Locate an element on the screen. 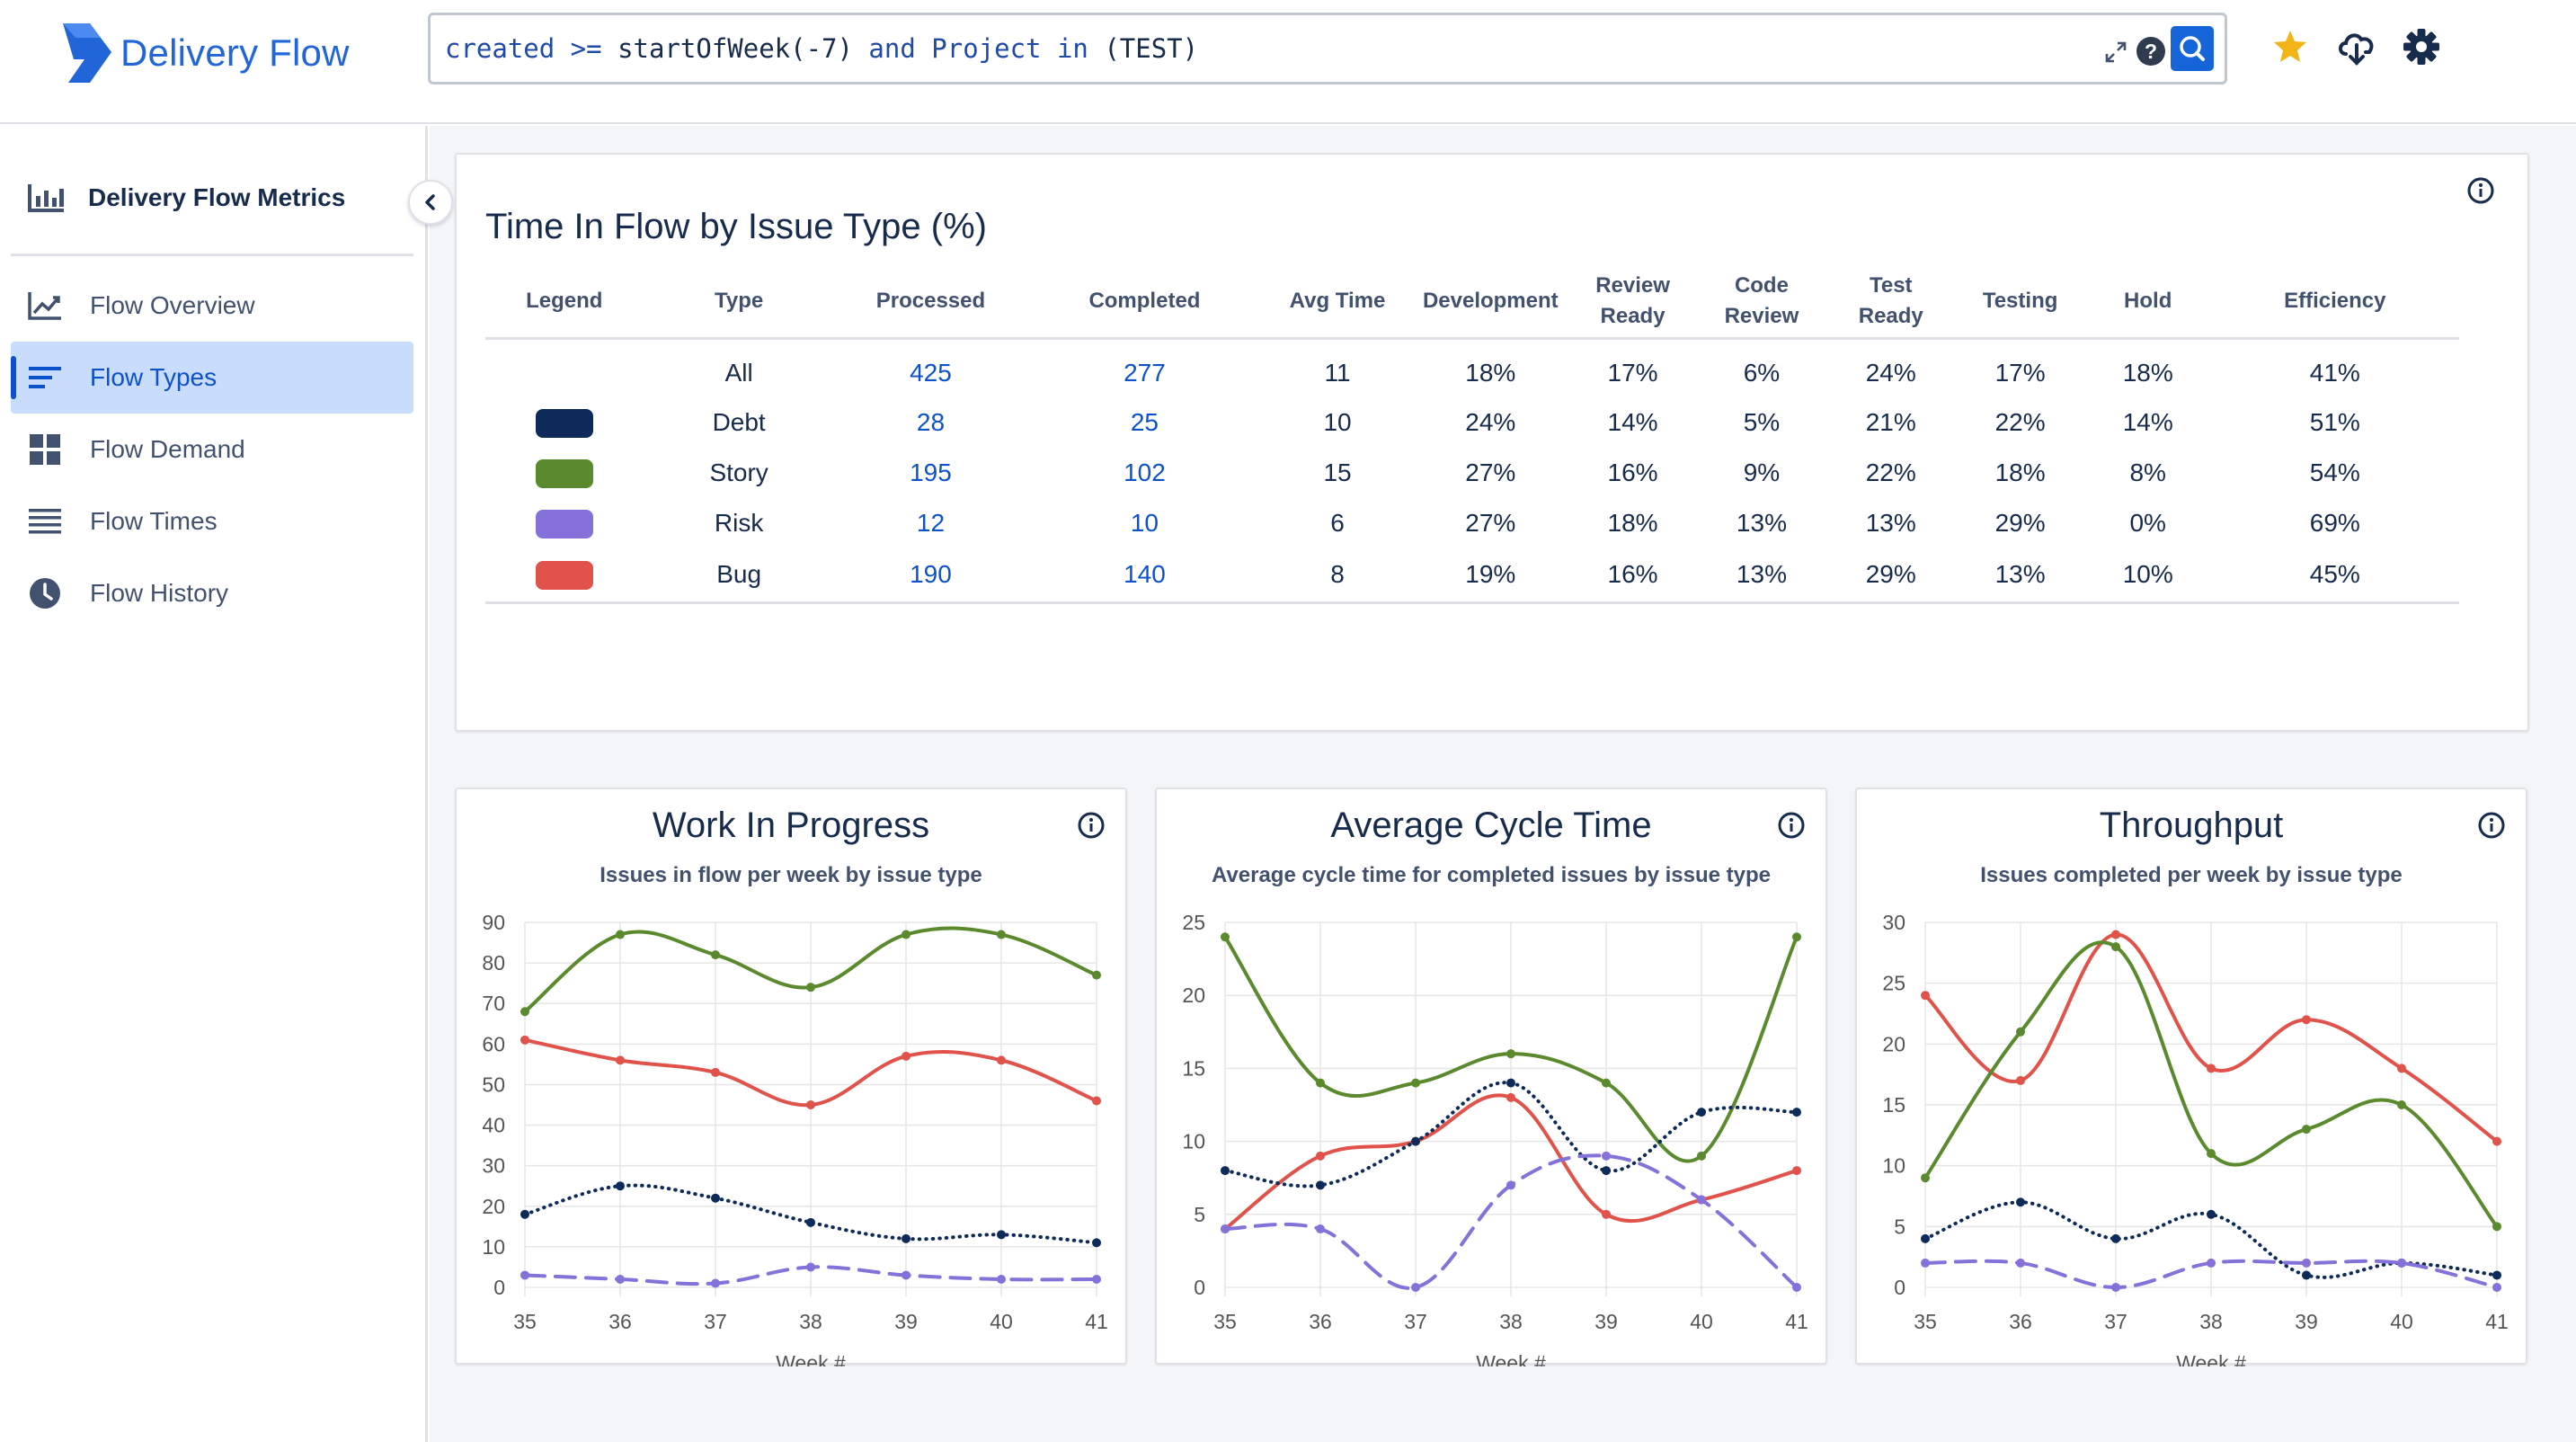 This screenshot has width=2576, height=1442. search-button is located at coordinates (2192, 48).